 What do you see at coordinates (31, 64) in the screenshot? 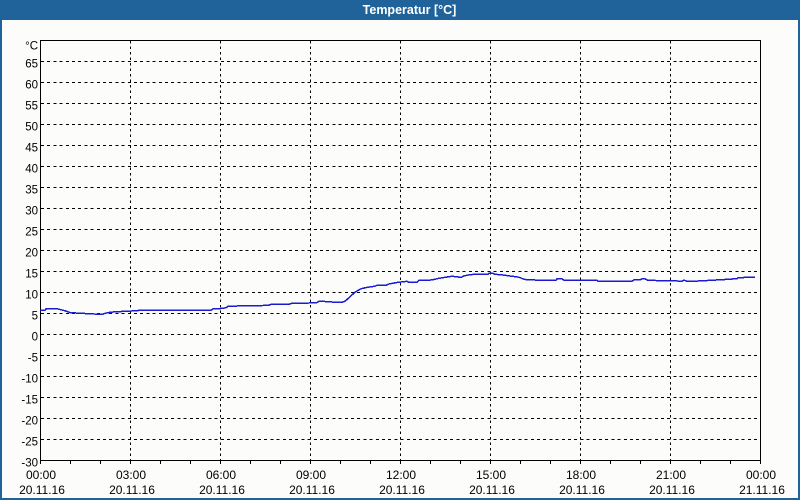
I see `svg-text: 65` at bounding box center [31, 64].